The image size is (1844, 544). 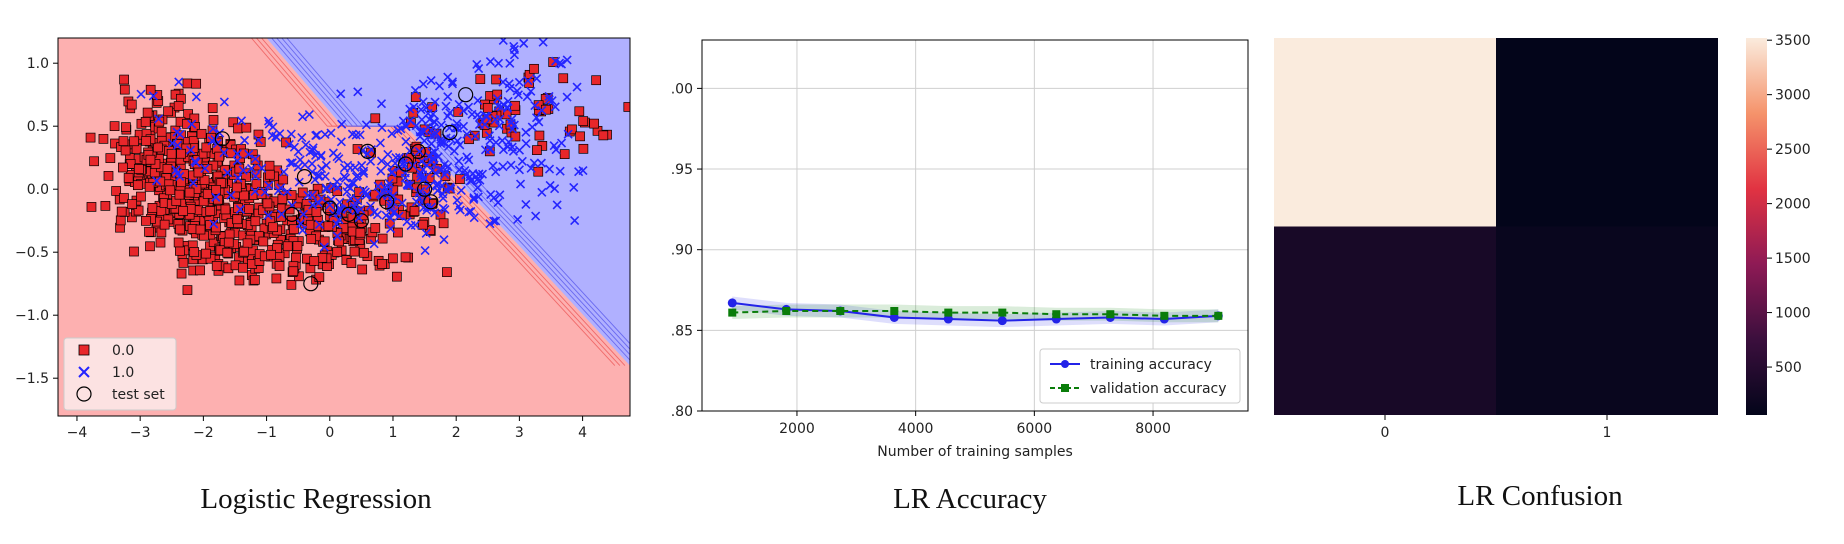 I want to click on accuracy-legend: training accuracy validation accuracy, so click(x=1140, y=376).